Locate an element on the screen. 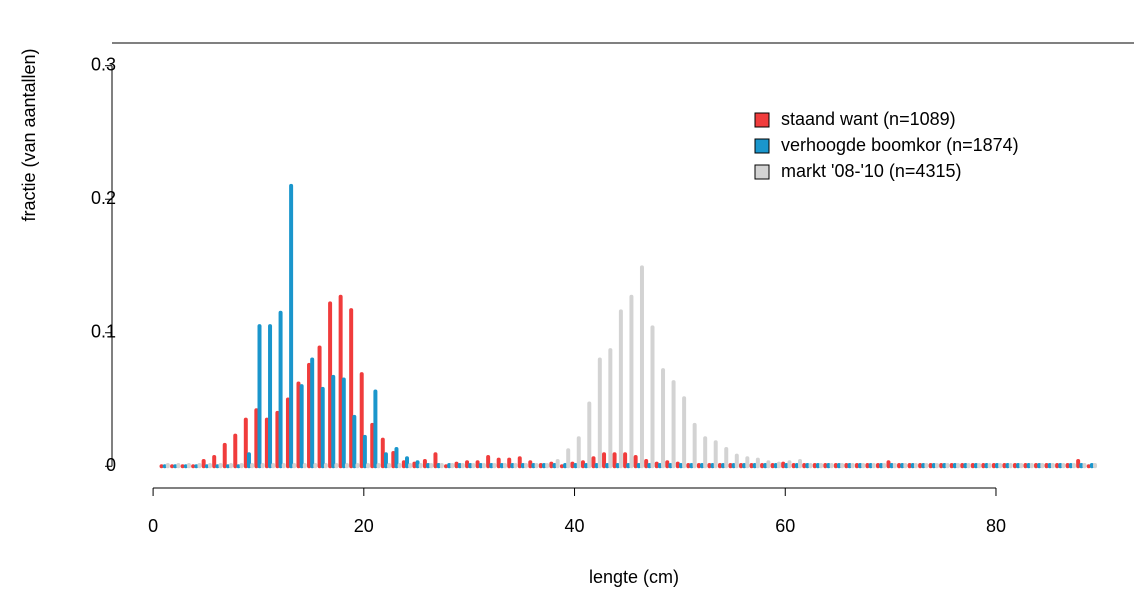  y-tick-label: 0.2 is located at coordinates (103, 198).